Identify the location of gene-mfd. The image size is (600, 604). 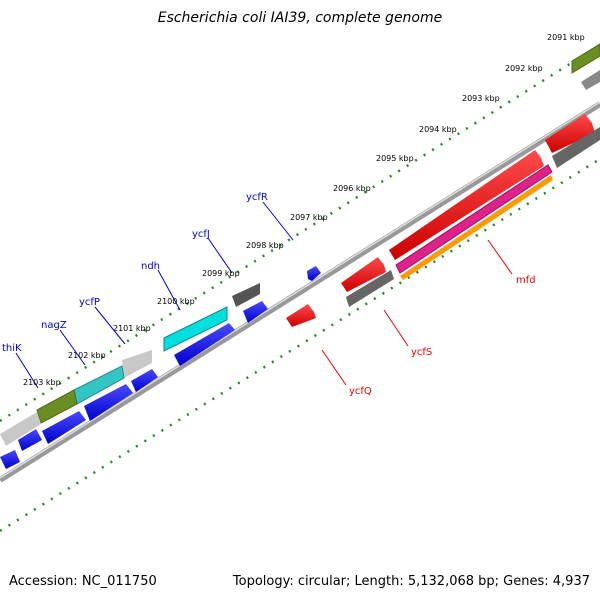
(466, 205).